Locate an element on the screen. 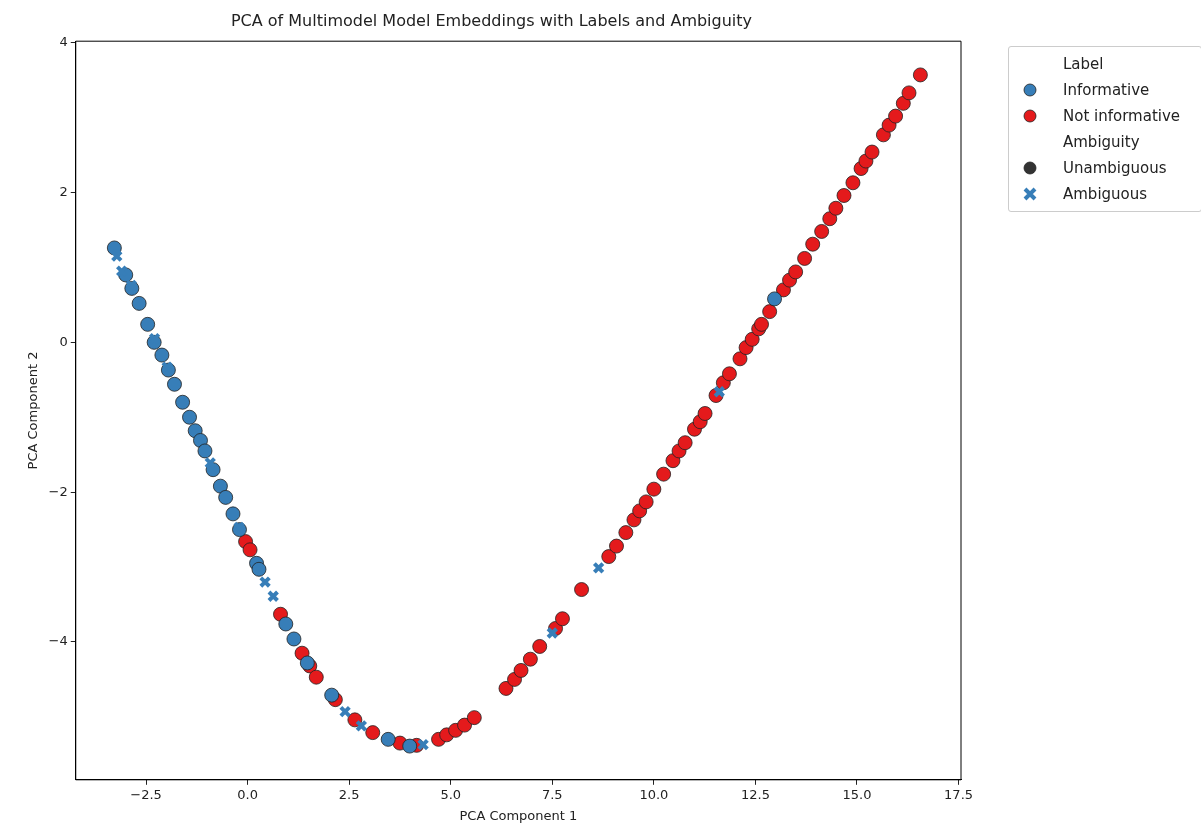  legend-title: Label is located at coordinates (1083, 64).